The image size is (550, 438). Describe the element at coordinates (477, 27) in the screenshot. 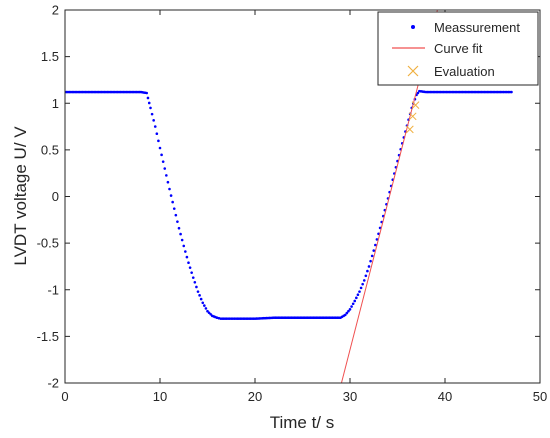

I see `legend-label-meassurement: Meassurement` at that location.